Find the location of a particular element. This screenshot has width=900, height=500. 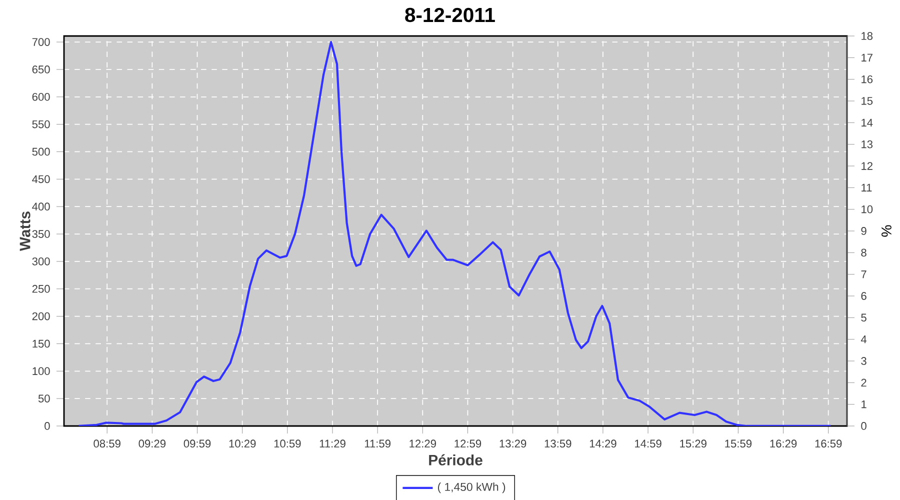

x-tick-label: 10:59 is located at coordinates (287, 444).